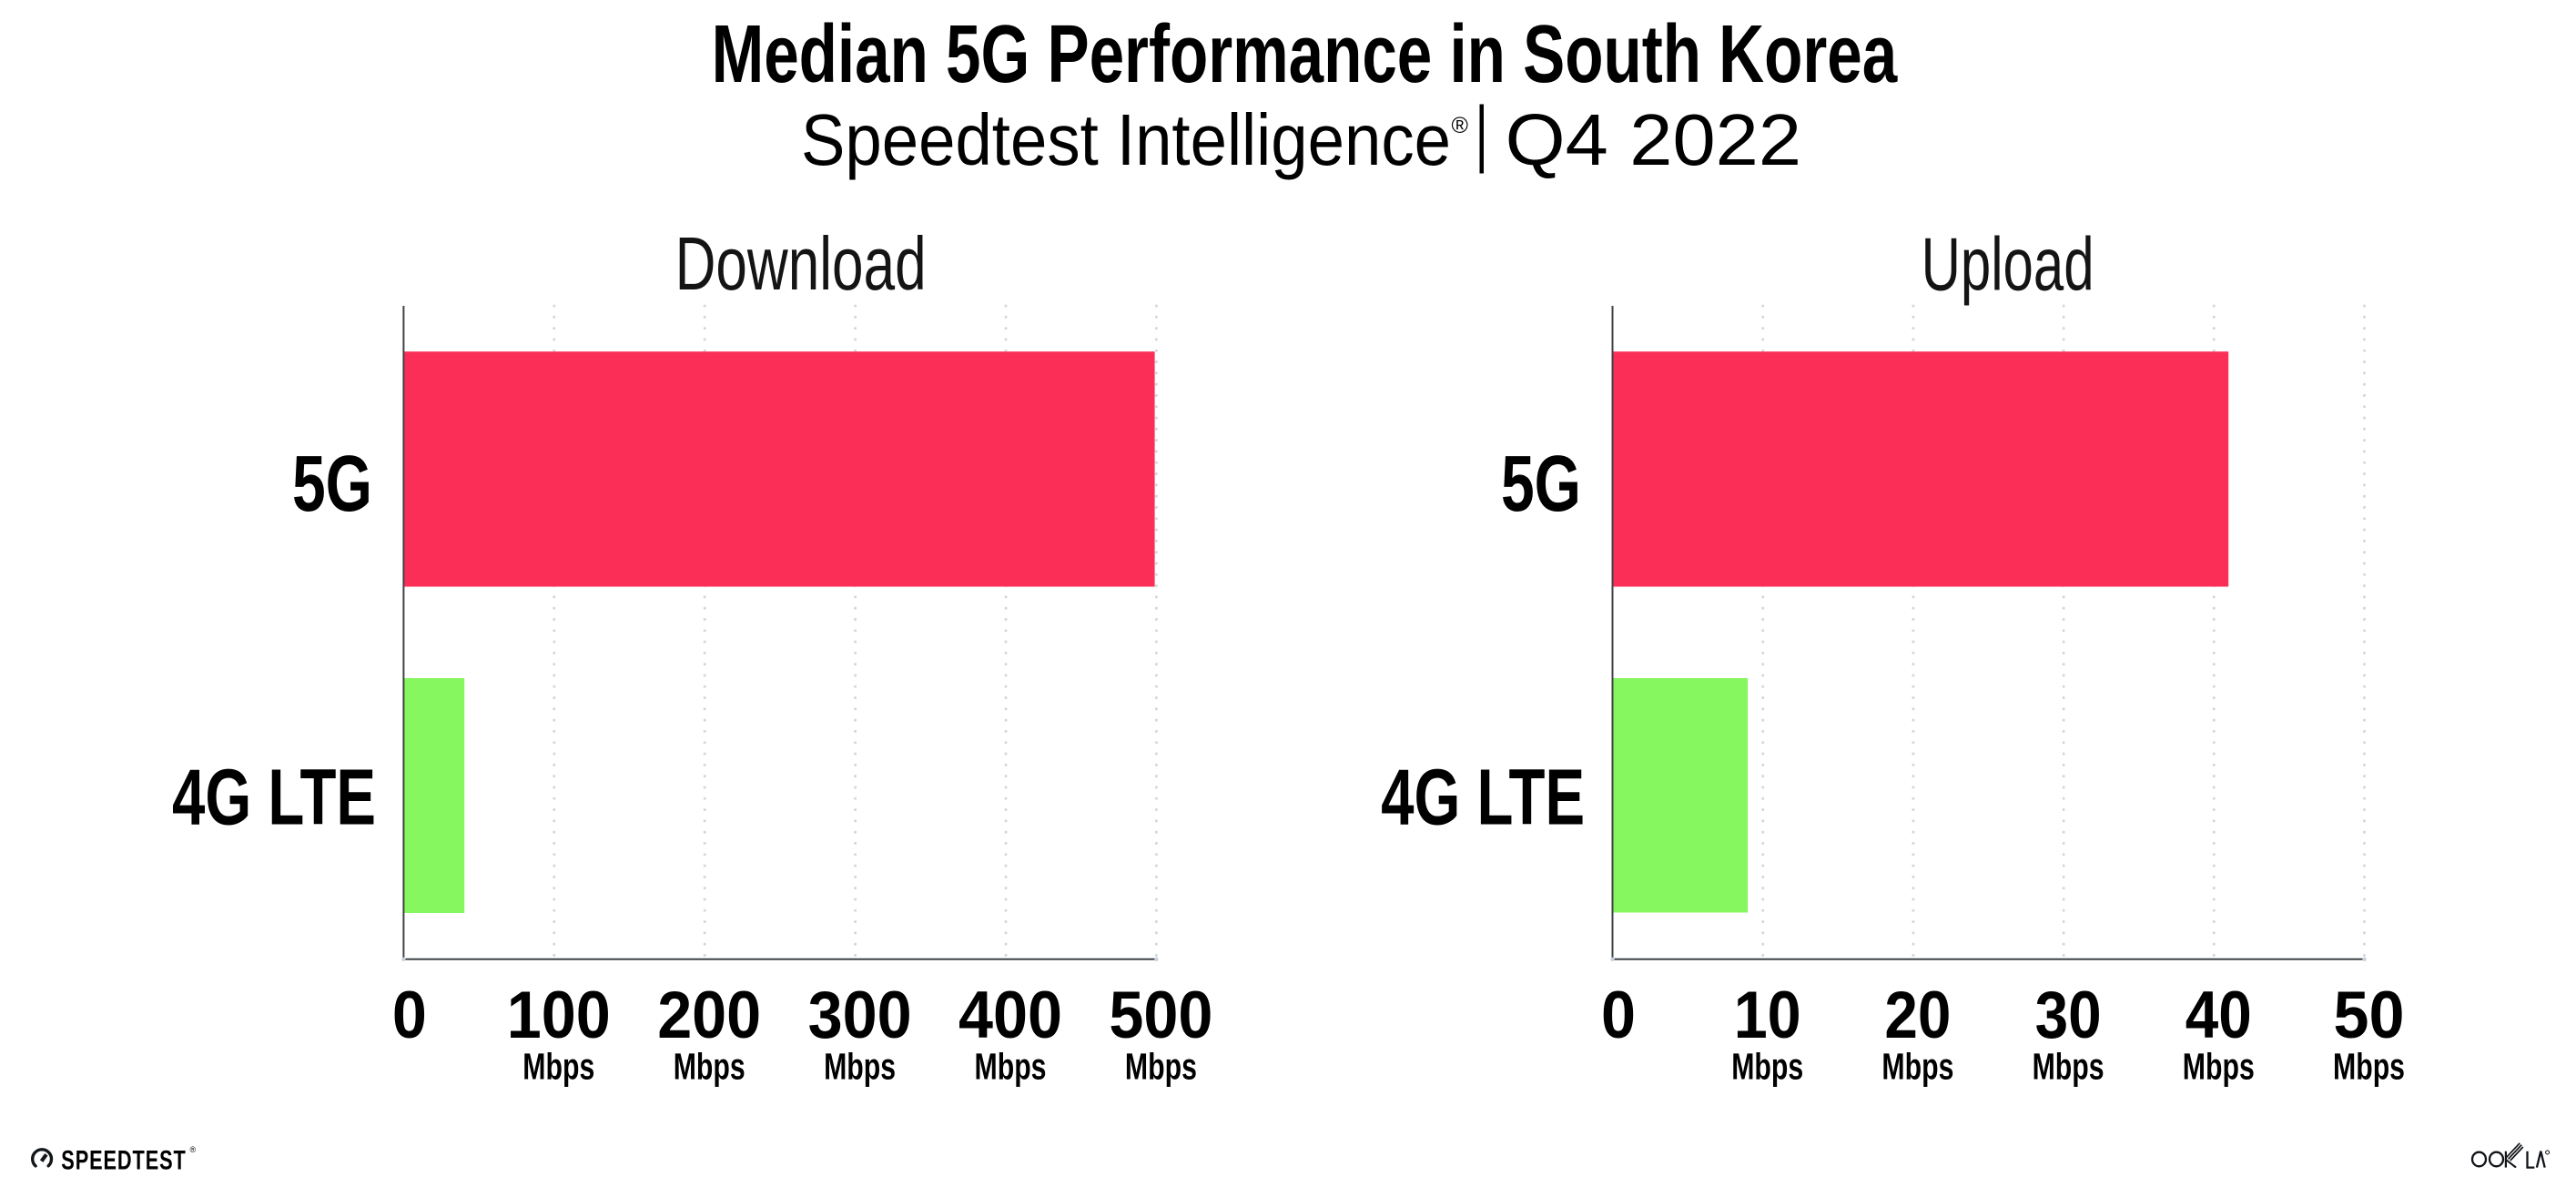 This screenshot has height=1197, width=2576. Describe the element at coordinates (1767, 1015) in the screenshot. I see `svg-text: 10` at that location.